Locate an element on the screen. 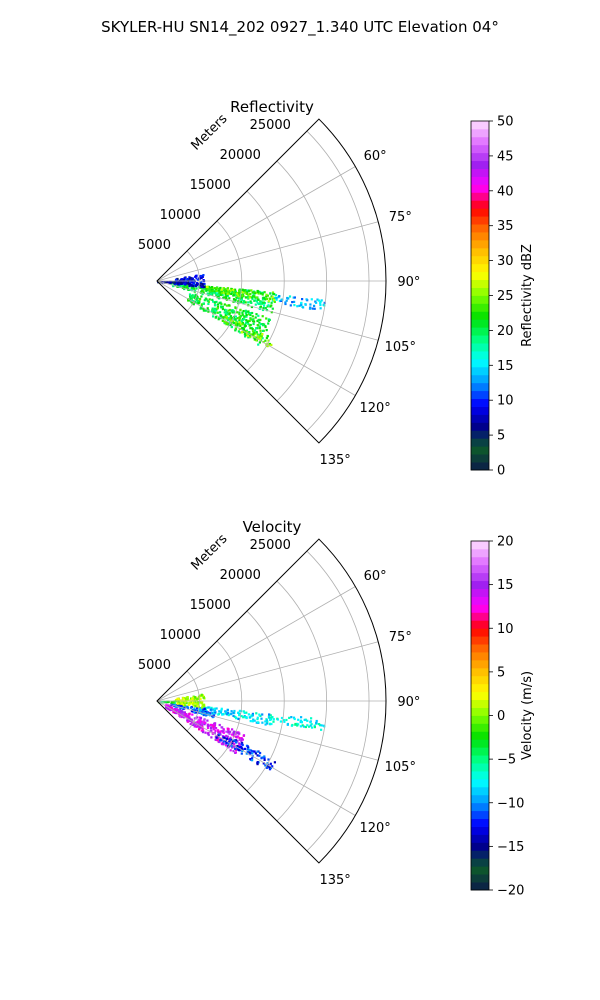 The height and width of the screenshot is (1000, 600). colorbar-tick-label: 40 is located at coordinates (505, 191).